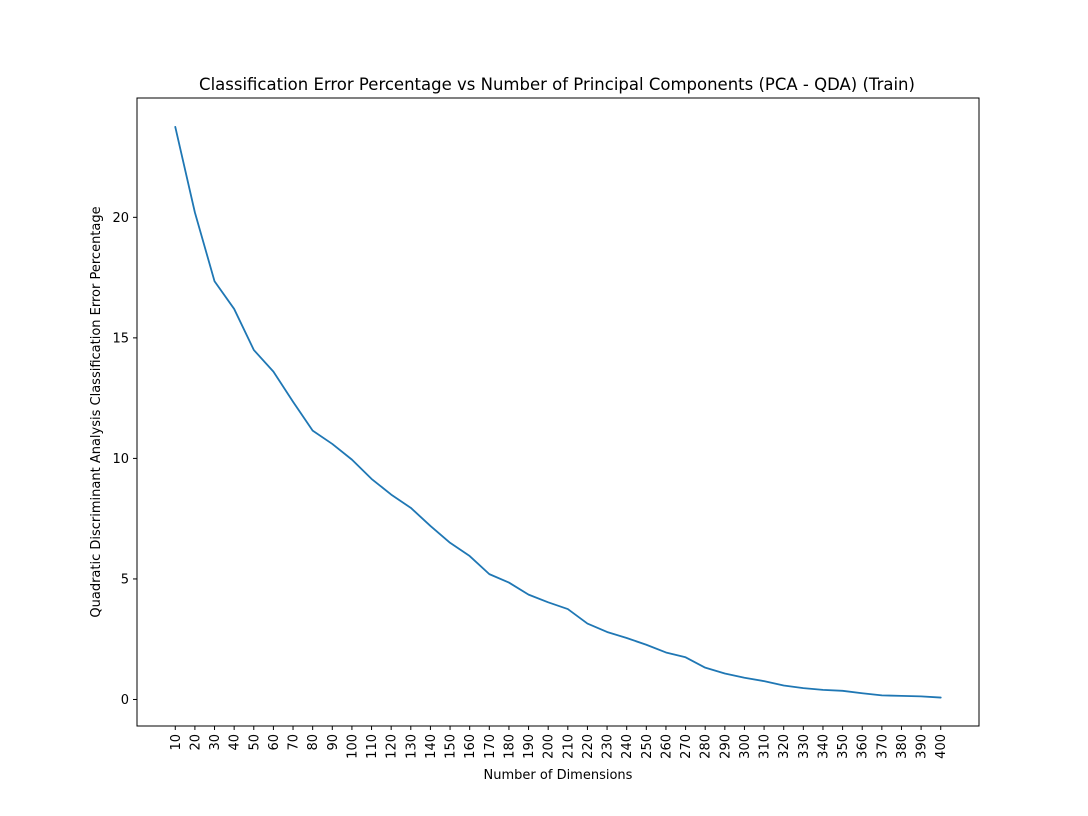 Image resolution: width=1088 pixels, height=816 pixels. Describe the element at coordinates (706, 746) in the screenshot. I see `x-tick-label: 280` at that location.